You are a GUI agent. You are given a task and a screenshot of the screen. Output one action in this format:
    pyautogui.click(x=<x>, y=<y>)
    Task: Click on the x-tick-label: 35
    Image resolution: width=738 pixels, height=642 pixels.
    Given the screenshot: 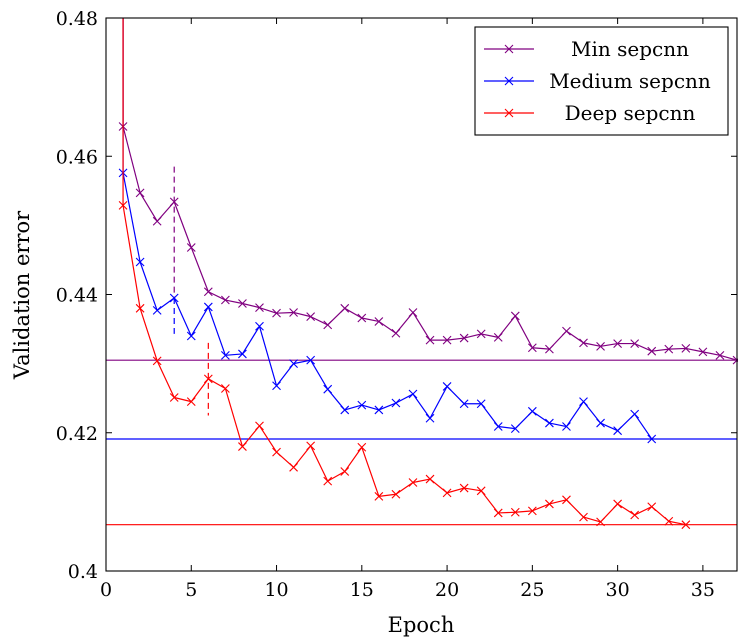 What is the action you would take?
    pyautogui.click(x=703, y=590)
    